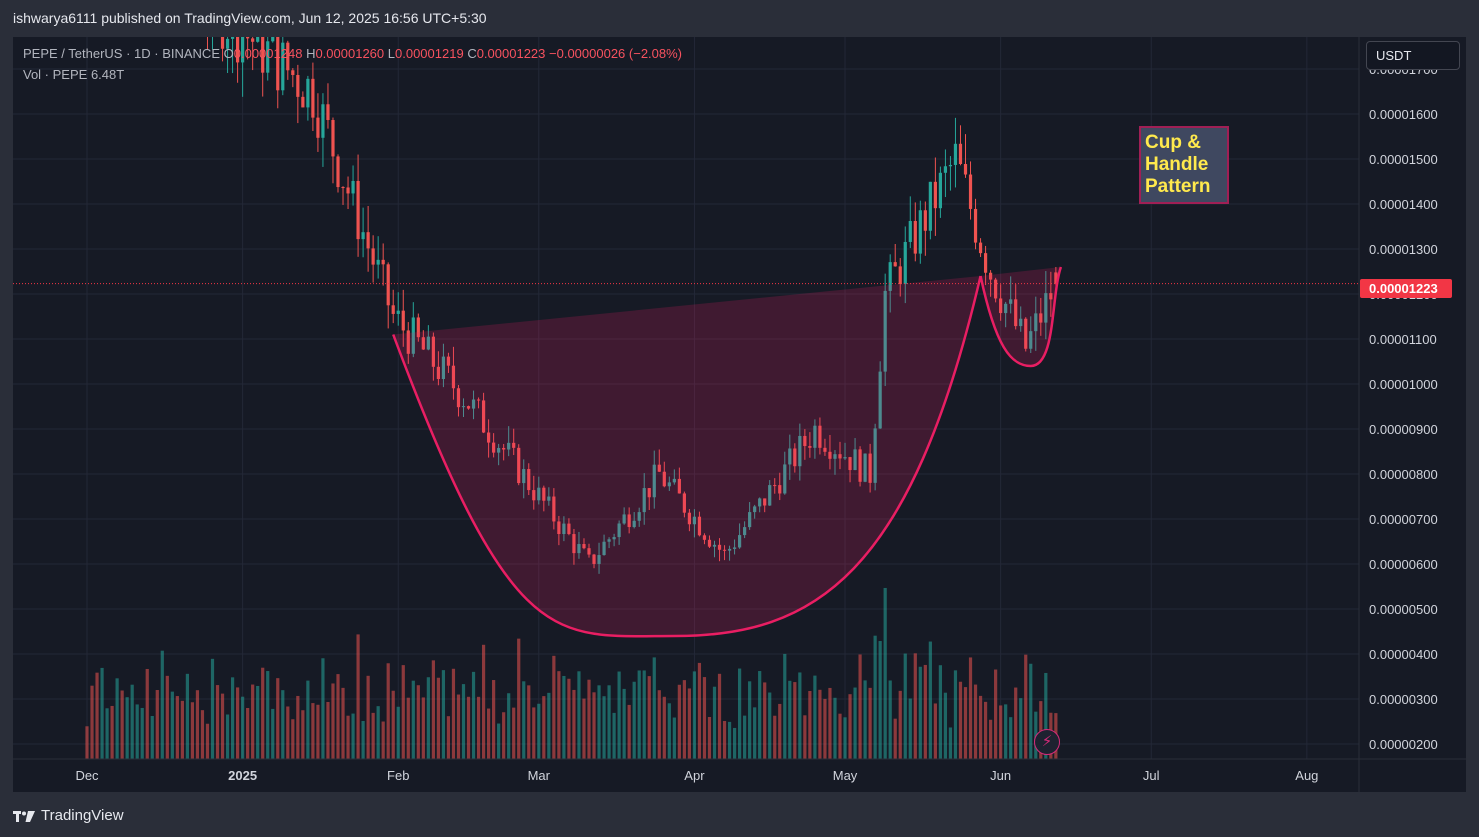  What do you see at coordinates (739, 815) in the screenshot?
I see `footer` at bounding box center [739, 815].